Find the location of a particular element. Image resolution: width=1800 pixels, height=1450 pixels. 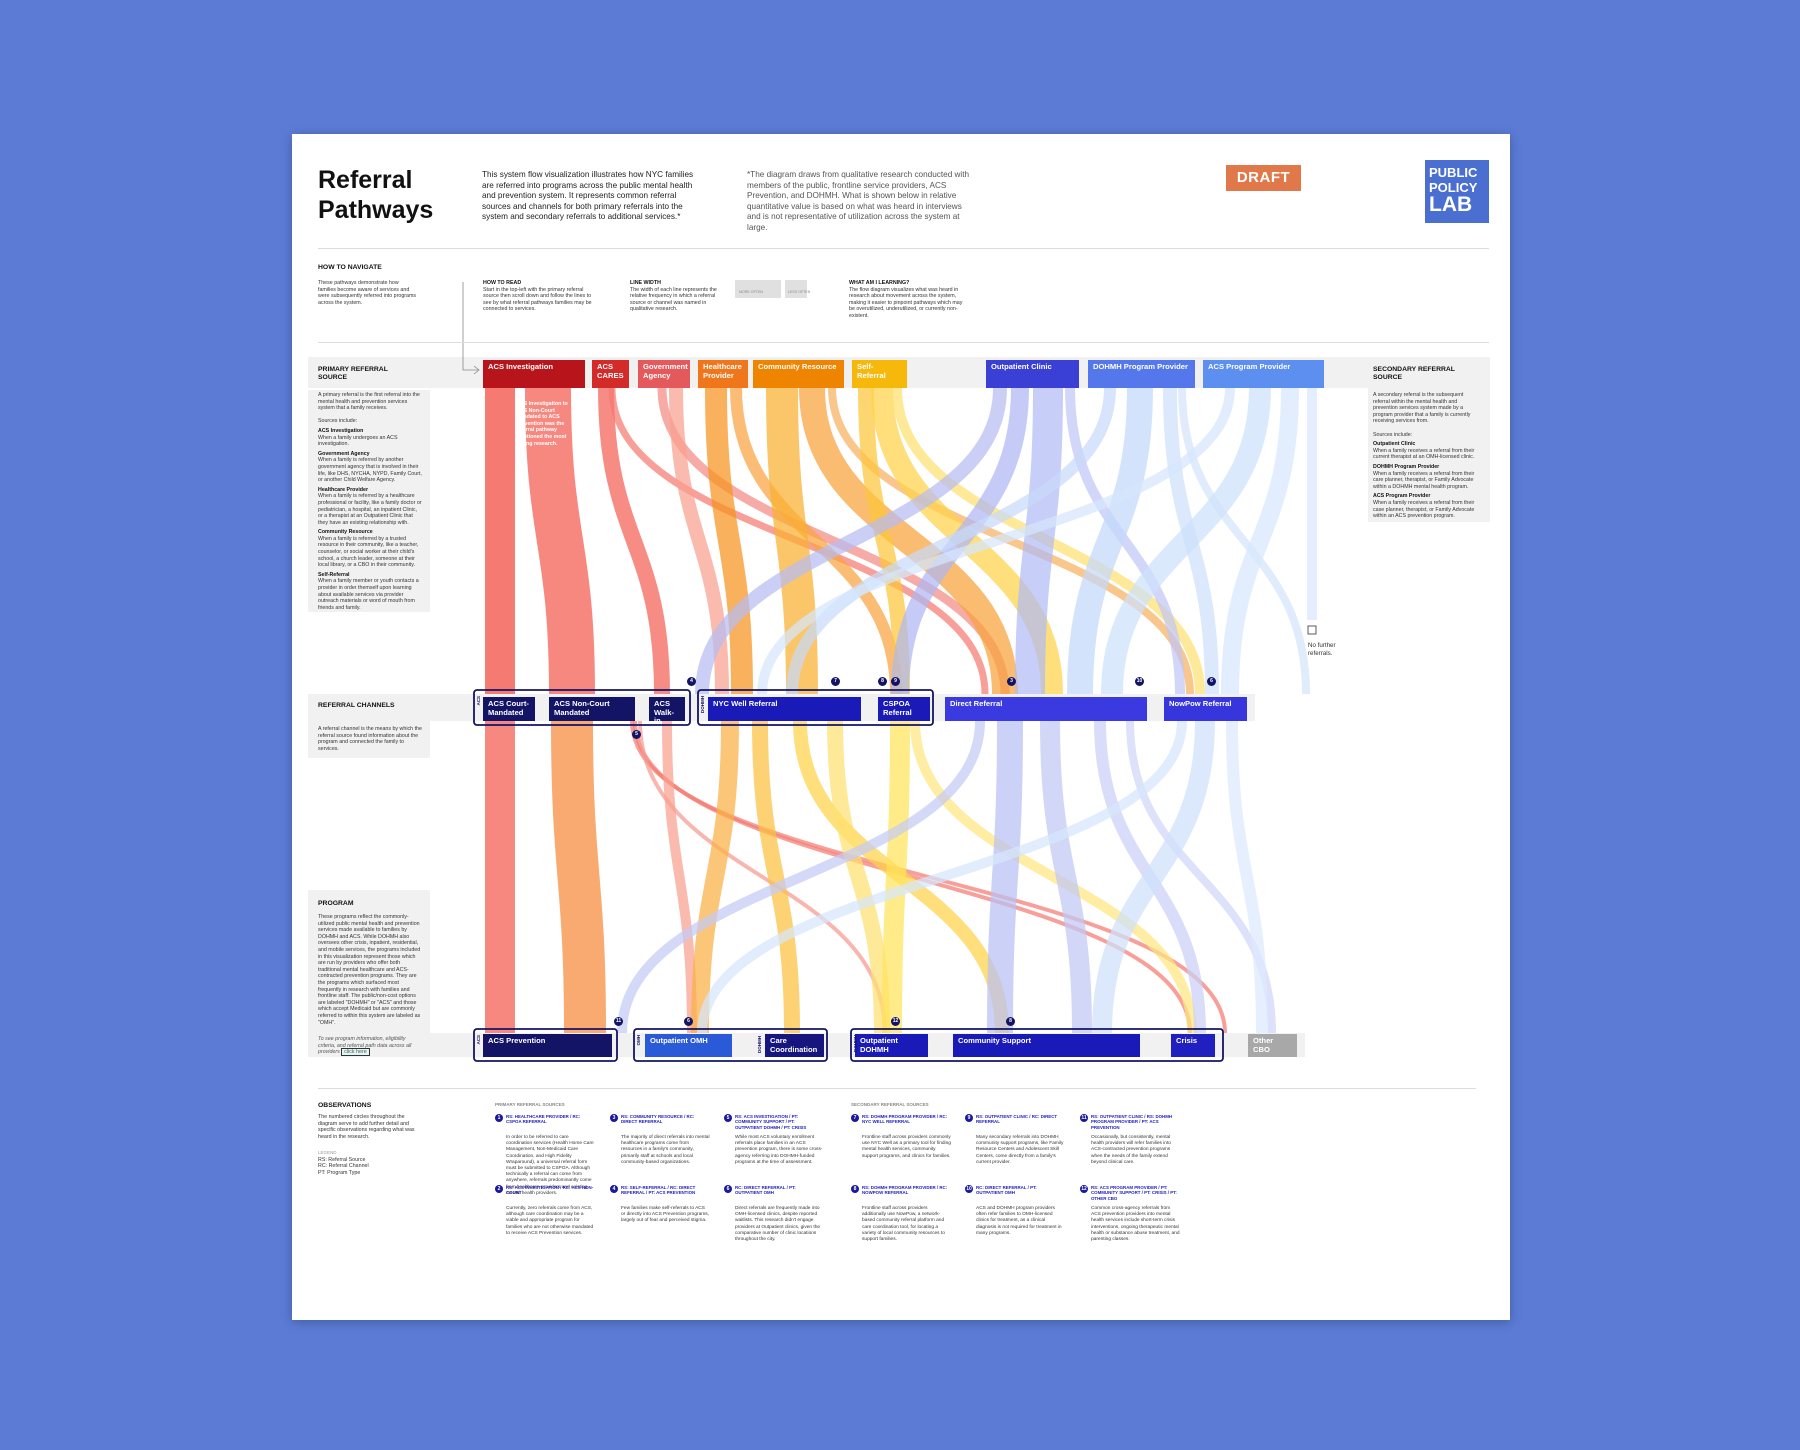

group-outline is located at coordinates (730, 1045).